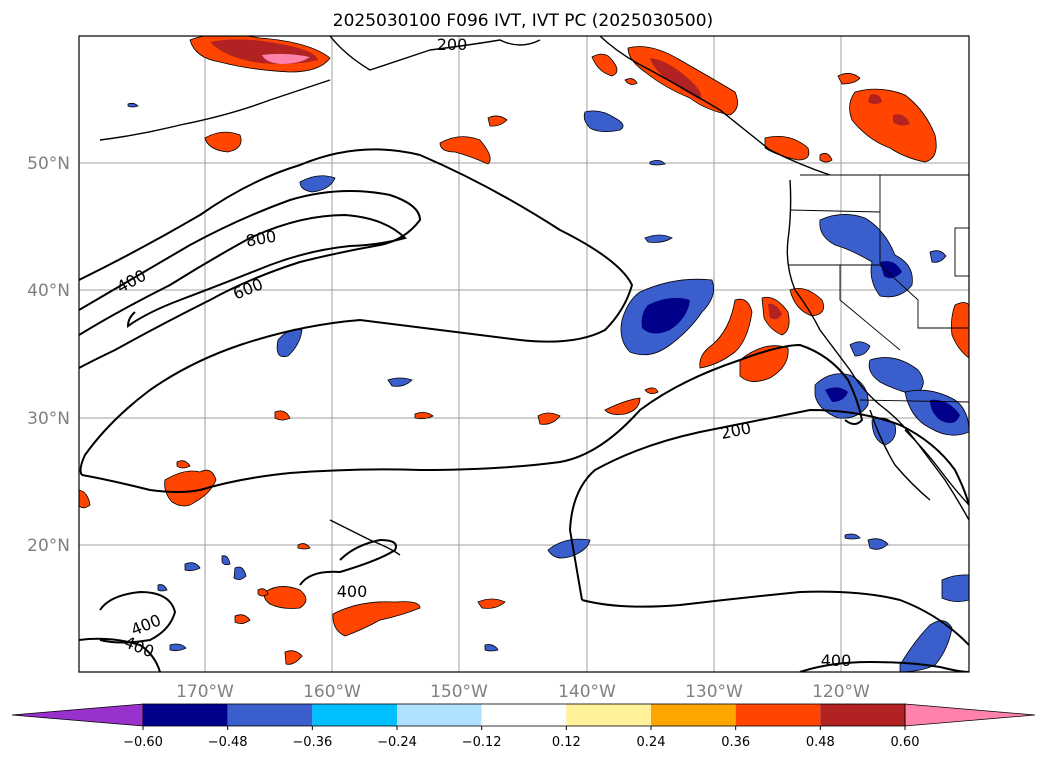 The image size is (1047, 765). I want to click on anomaly-pos-ac, so click(826, 157).